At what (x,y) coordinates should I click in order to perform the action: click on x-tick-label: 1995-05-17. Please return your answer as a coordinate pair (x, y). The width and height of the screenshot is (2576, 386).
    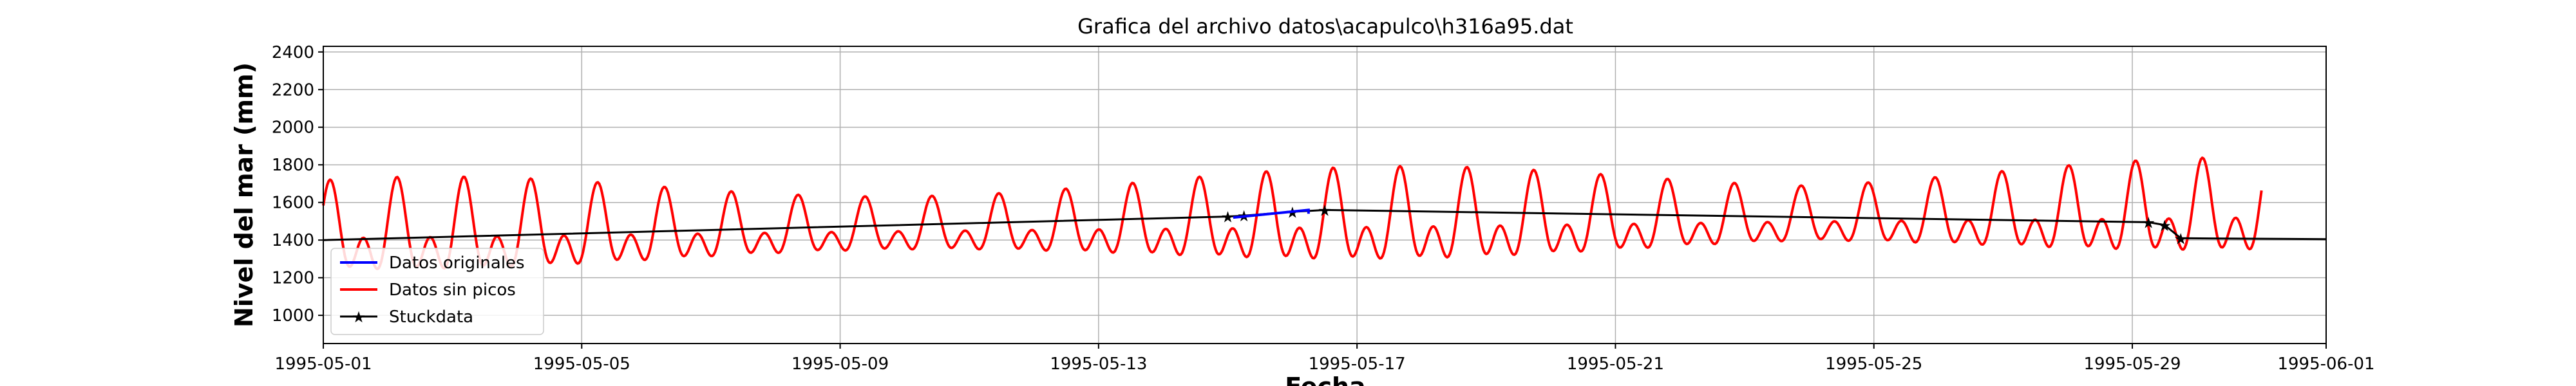
    Looking at the image, I should click on (1357, 364).